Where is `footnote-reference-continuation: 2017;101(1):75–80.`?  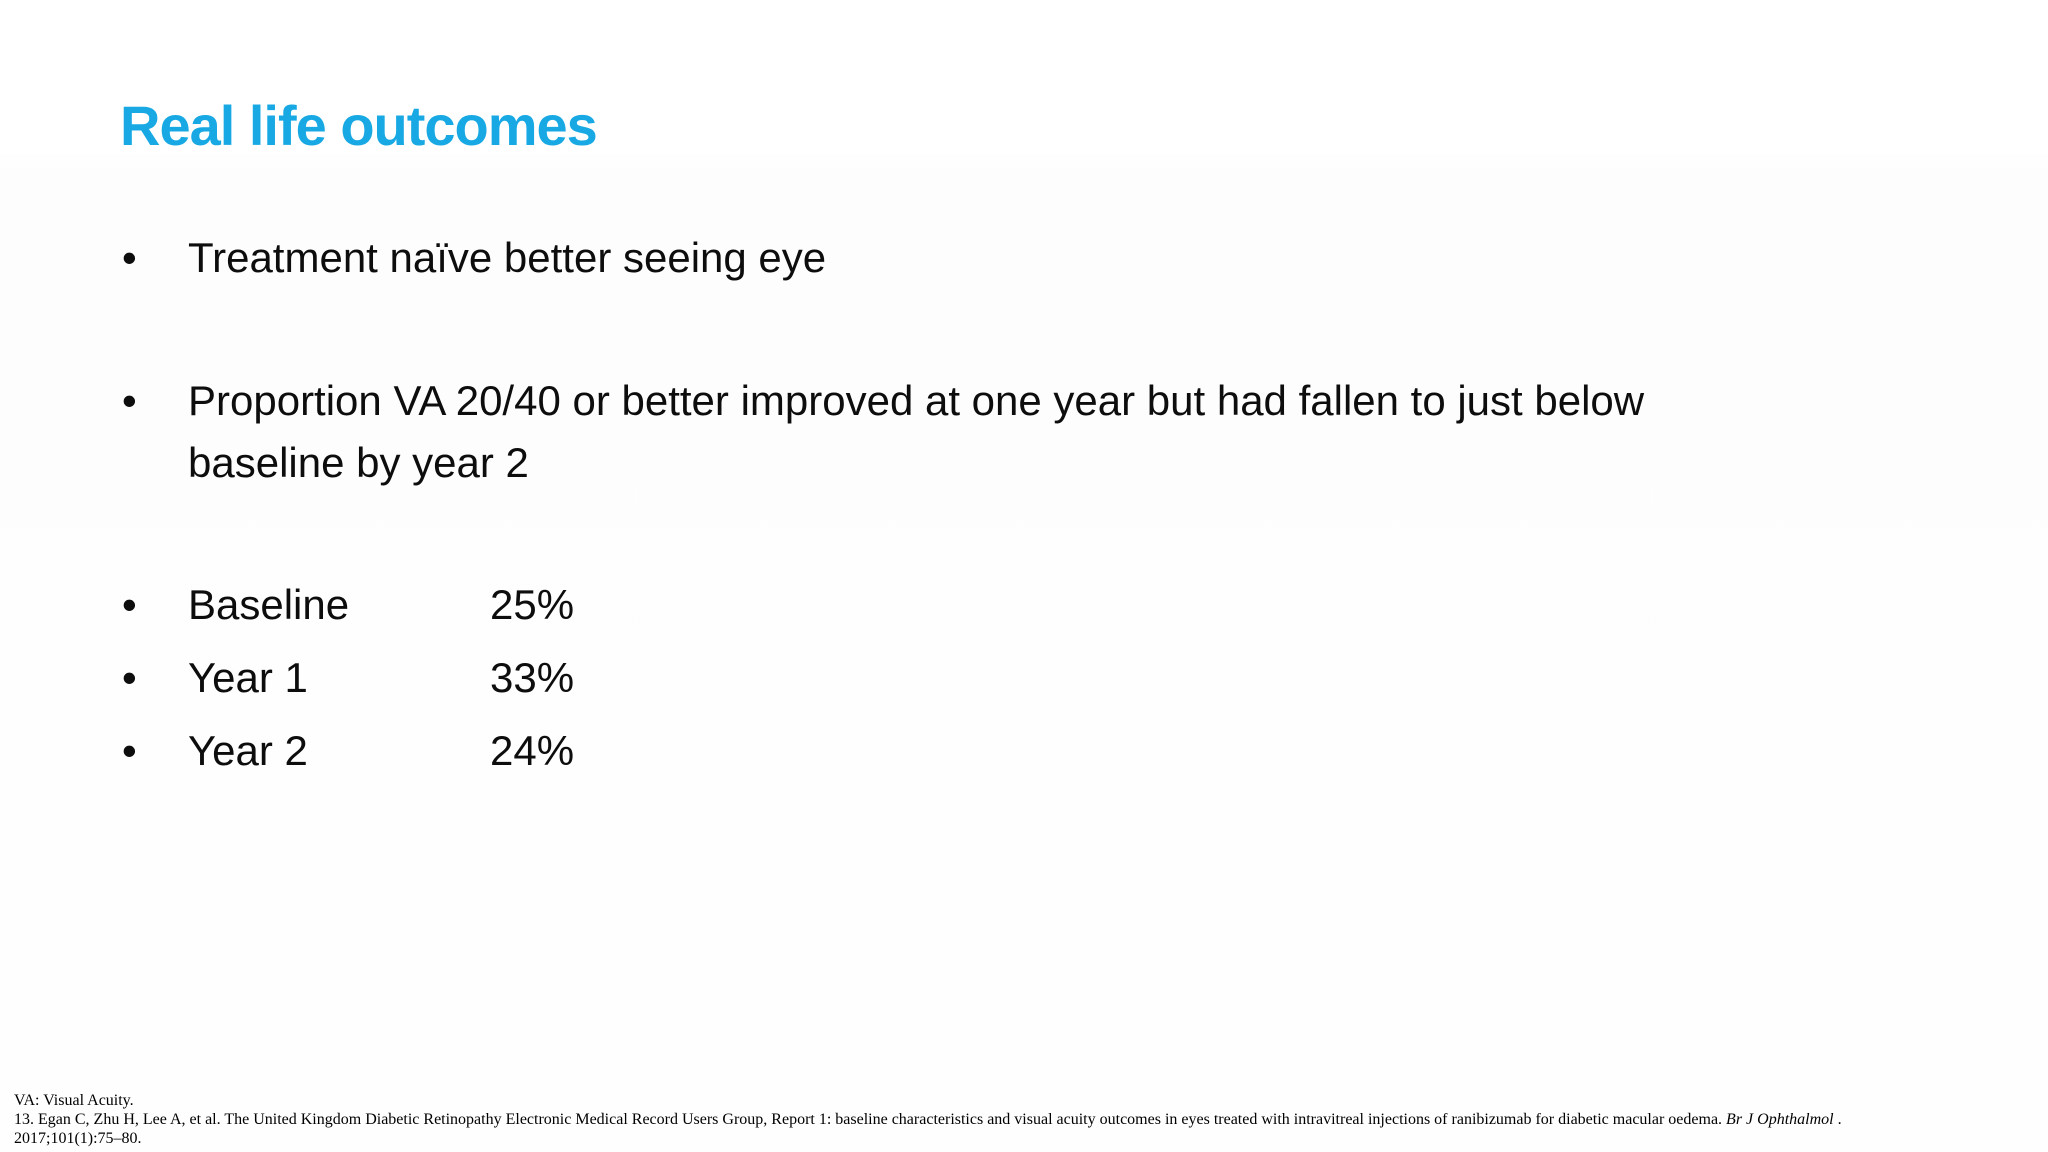 footnote-reference-continuation: 2017;101(1):75–80. is located at coordinates (78, 1138).